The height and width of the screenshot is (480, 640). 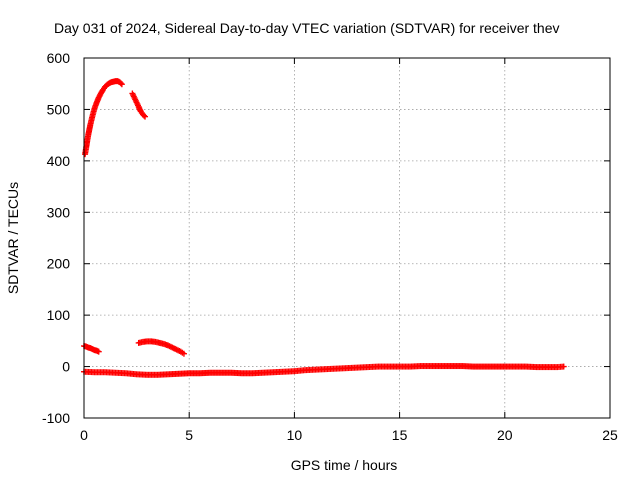 I want to click on data-point-dense, so click(x=120, y=83).